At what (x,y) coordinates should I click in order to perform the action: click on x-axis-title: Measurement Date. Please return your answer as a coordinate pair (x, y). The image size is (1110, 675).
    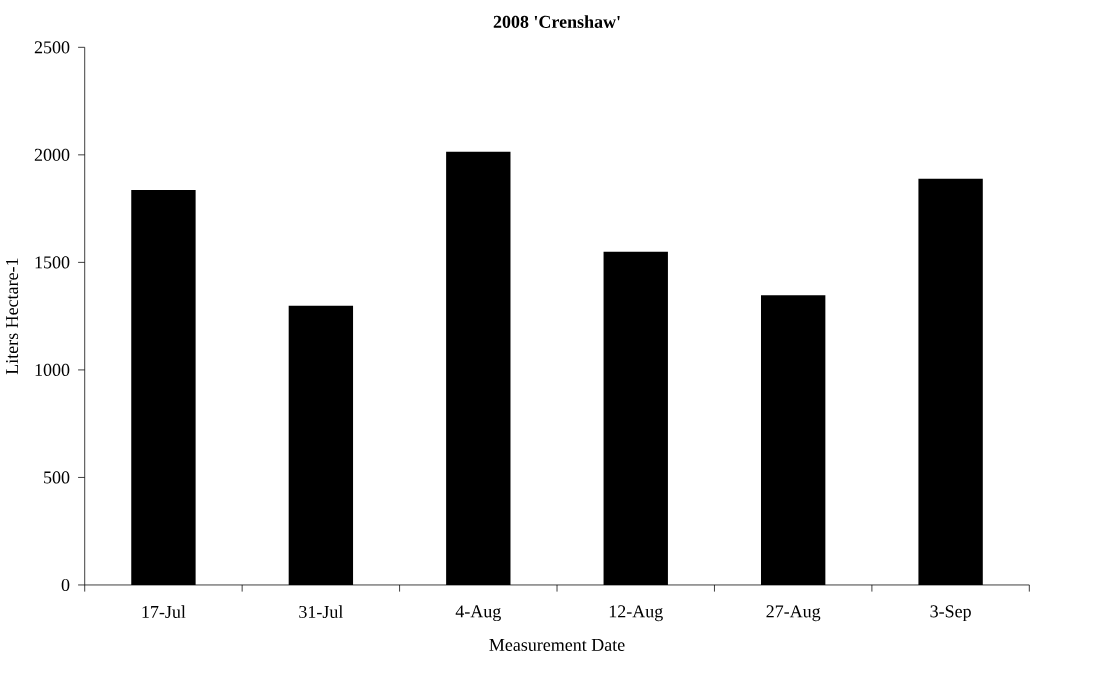
    Looking at the image, I should click on (557, 645).